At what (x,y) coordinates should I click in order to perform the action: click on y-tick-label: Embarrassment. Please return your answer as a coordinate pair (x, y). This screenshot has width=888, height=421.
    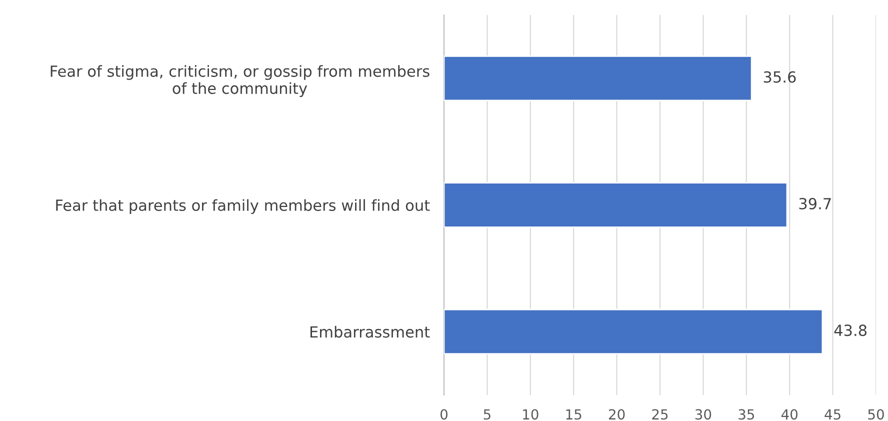
    Looking at the image, I should click on (370, 332).